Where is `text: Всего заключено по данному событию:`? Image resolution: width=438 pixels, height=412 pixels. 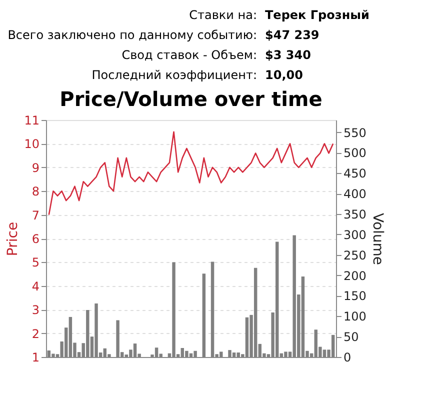
text: Всего заключено по данному событию: is located at coordinates (132, 35).